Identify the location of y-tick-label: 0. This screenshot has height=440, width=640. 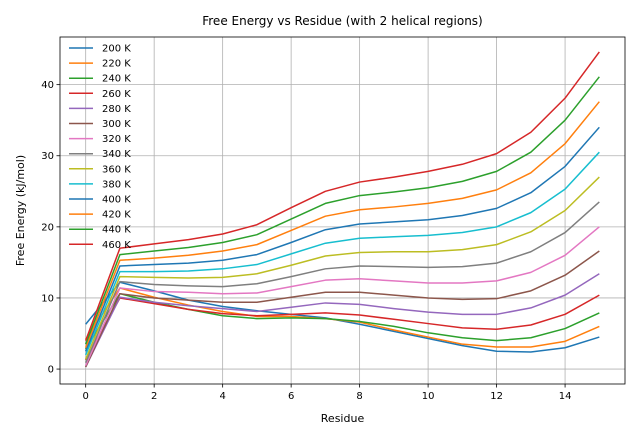
(51, 370).